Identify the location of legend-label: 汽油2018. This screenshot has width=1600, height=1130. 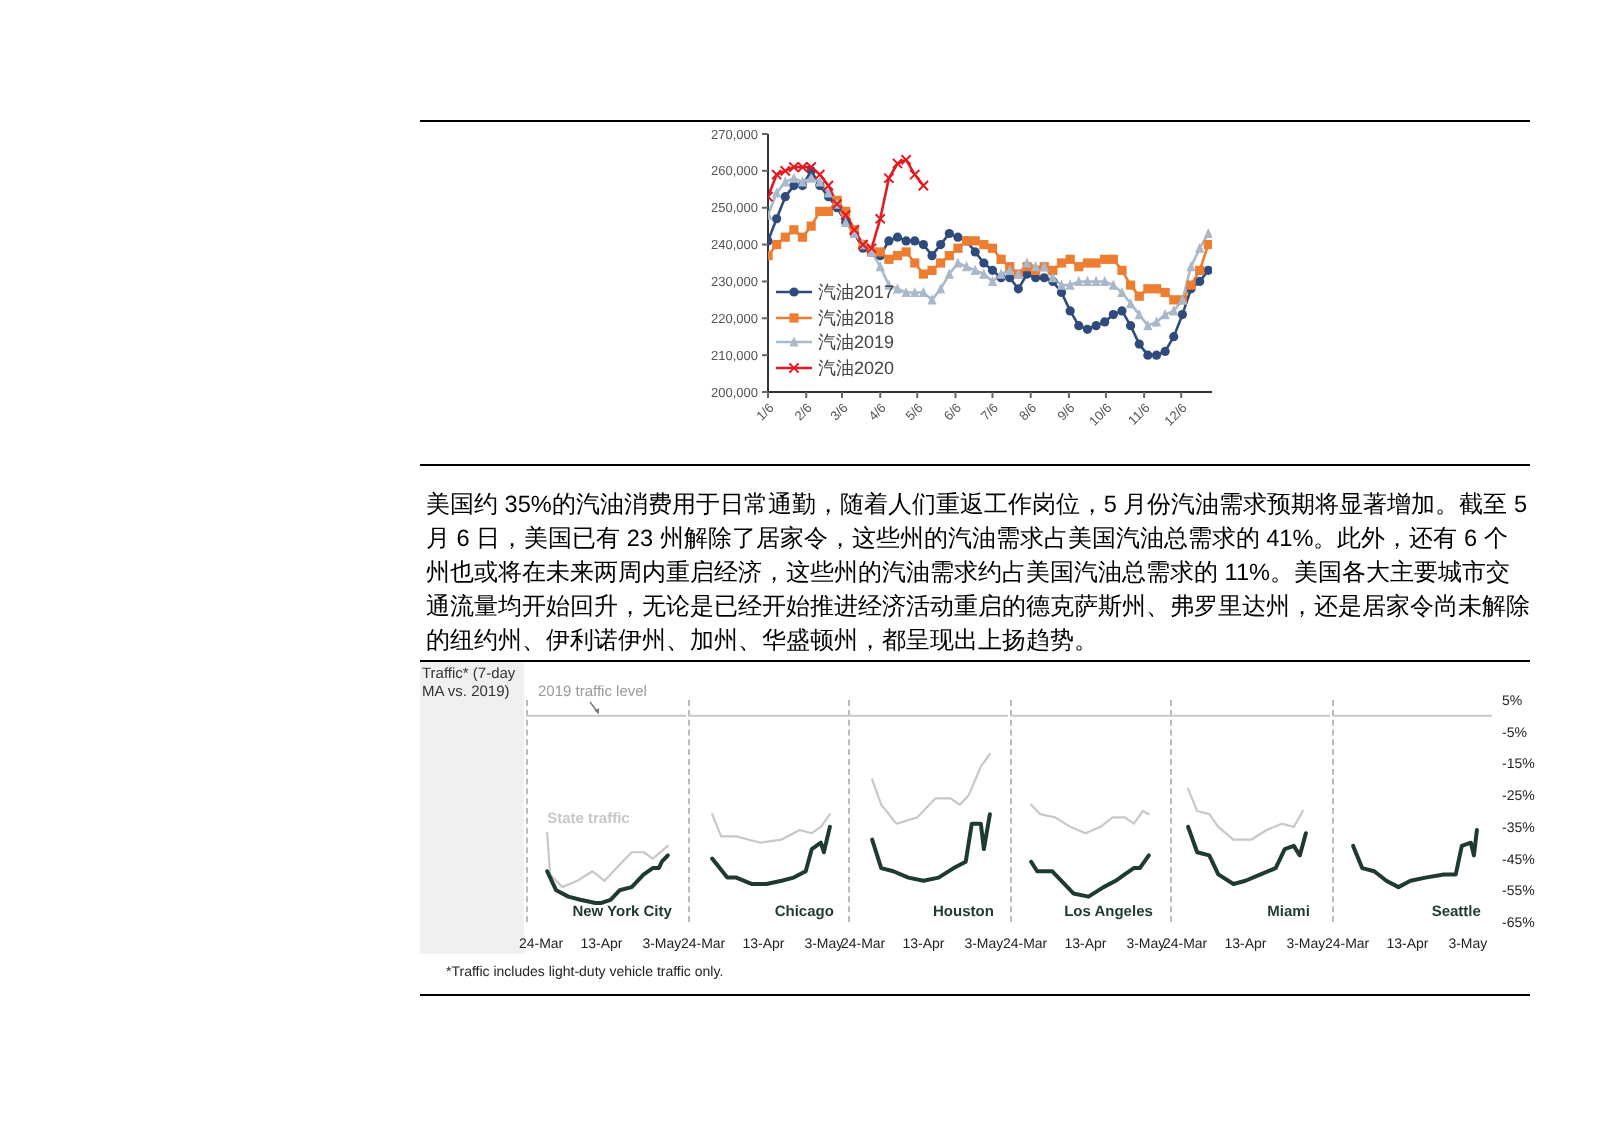
(856, 317).